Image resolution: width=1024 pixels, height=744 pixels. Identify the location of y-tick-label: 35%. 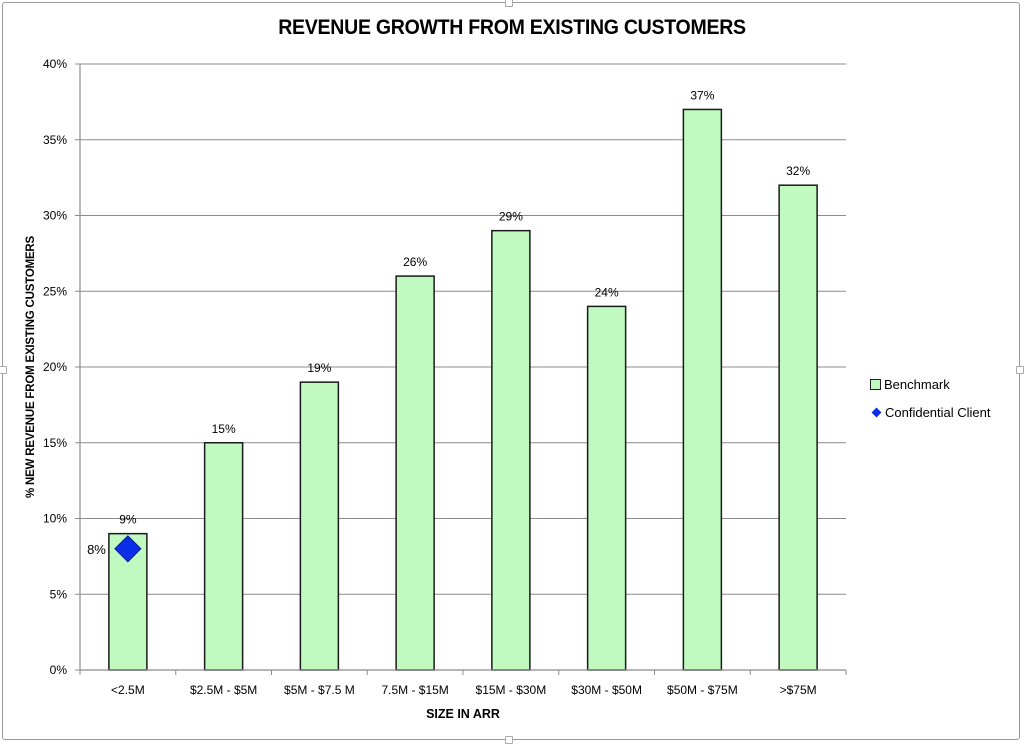
(55, 140).